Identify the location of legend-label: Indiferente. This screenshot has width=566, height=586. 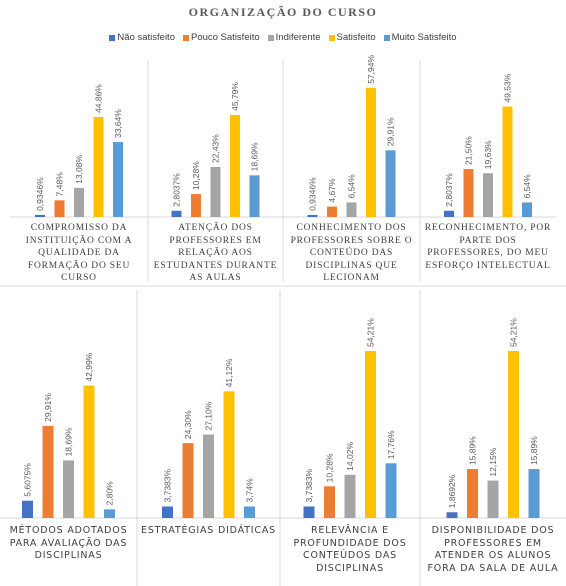
(298, 37).